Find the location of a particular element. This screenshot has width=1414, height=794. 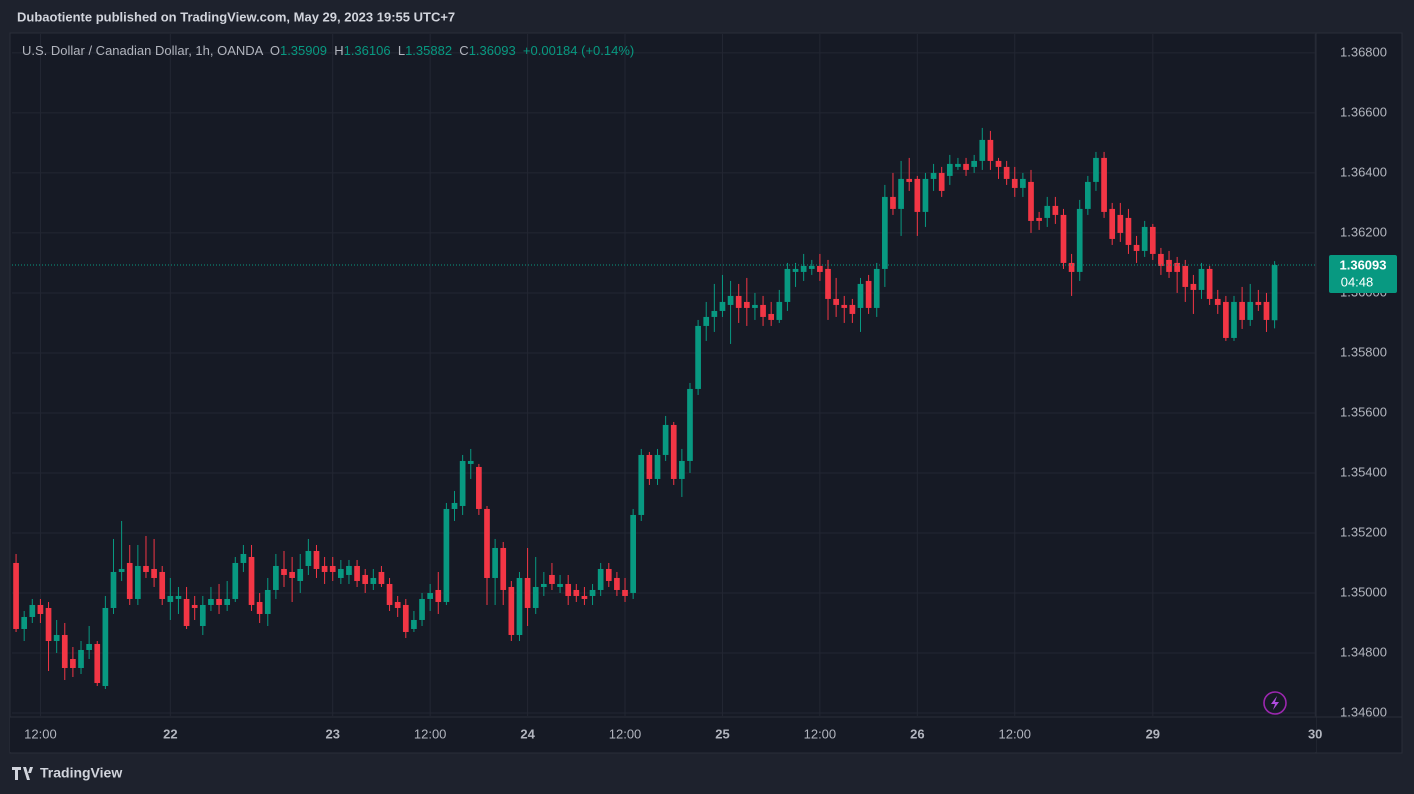

change-label: +0.00184 (+0.14%) is located at coordinates (578, 50).